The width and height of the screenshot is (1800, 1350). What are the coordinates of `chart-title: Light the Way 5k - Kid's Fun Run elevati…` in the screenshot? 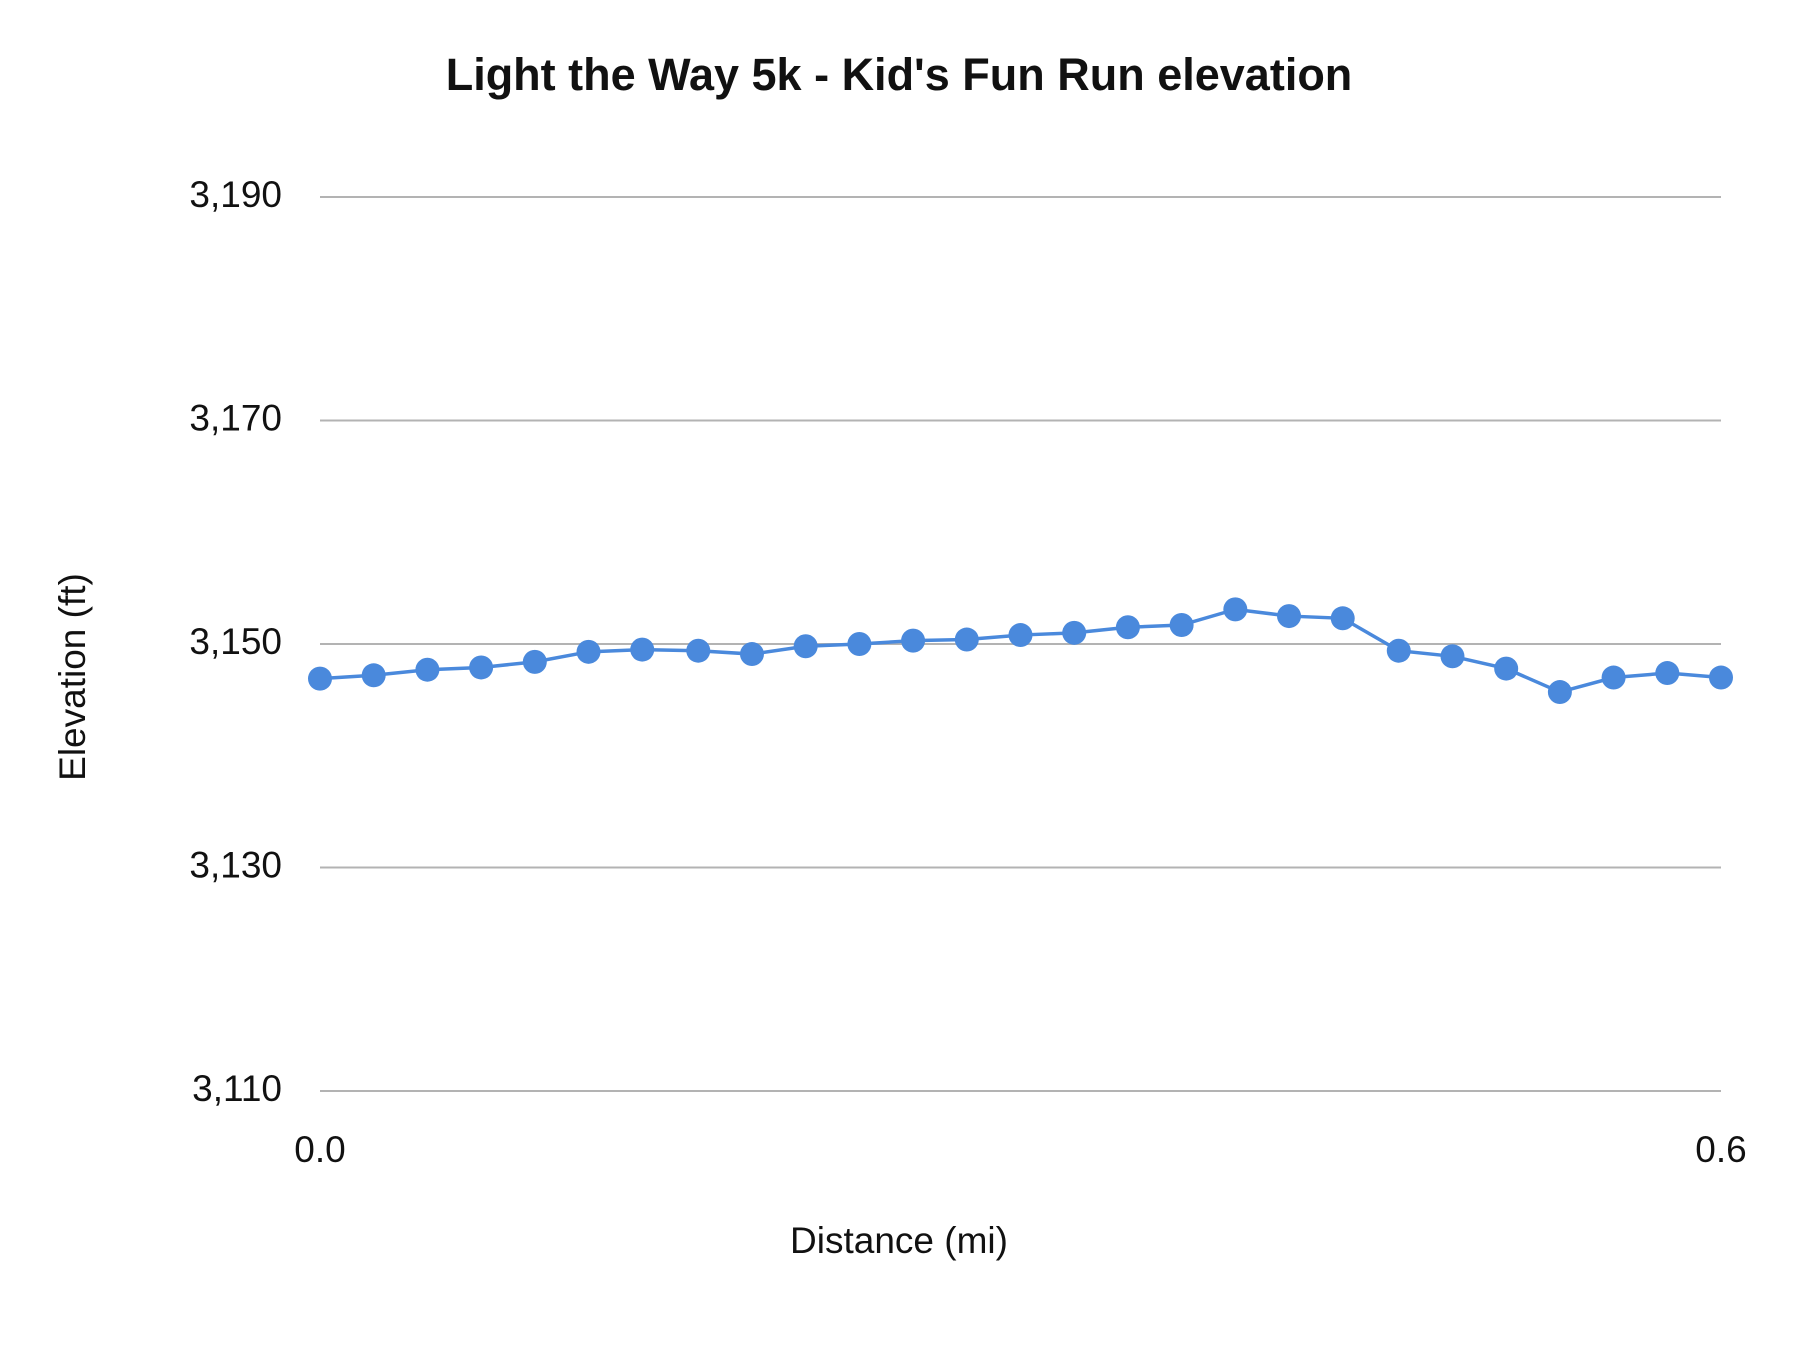 It's located at (899, 74).